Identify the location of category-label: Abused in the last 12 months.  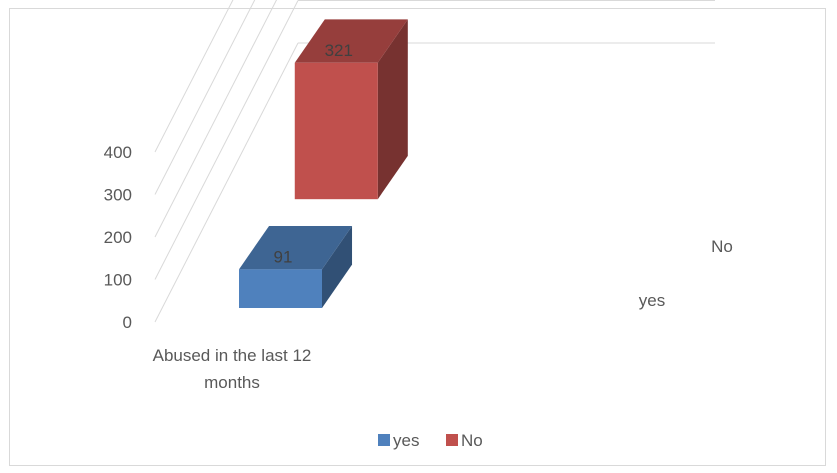
(232, 369).